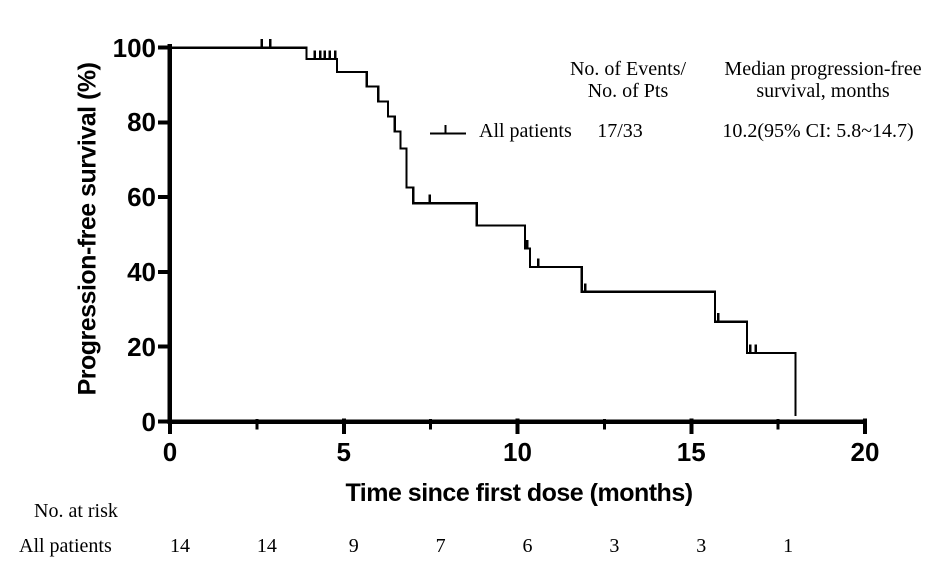  Describe the element at coordinates (691, 452) in the screenshot. I see `x-tick-label: 15` at that location.